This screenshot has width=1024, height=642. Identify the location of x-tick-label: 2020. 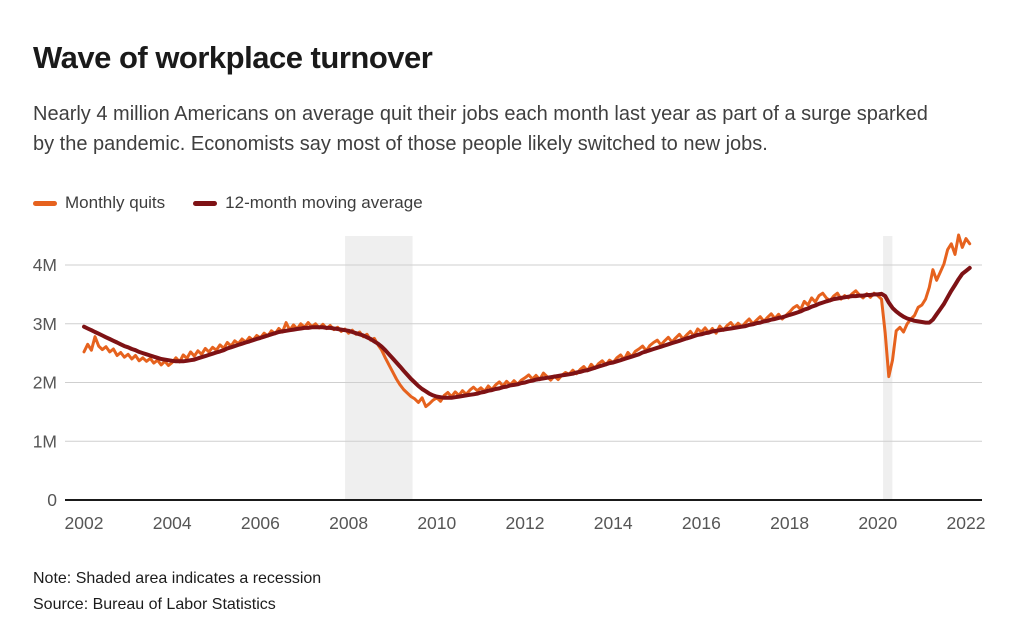
(877, 523).